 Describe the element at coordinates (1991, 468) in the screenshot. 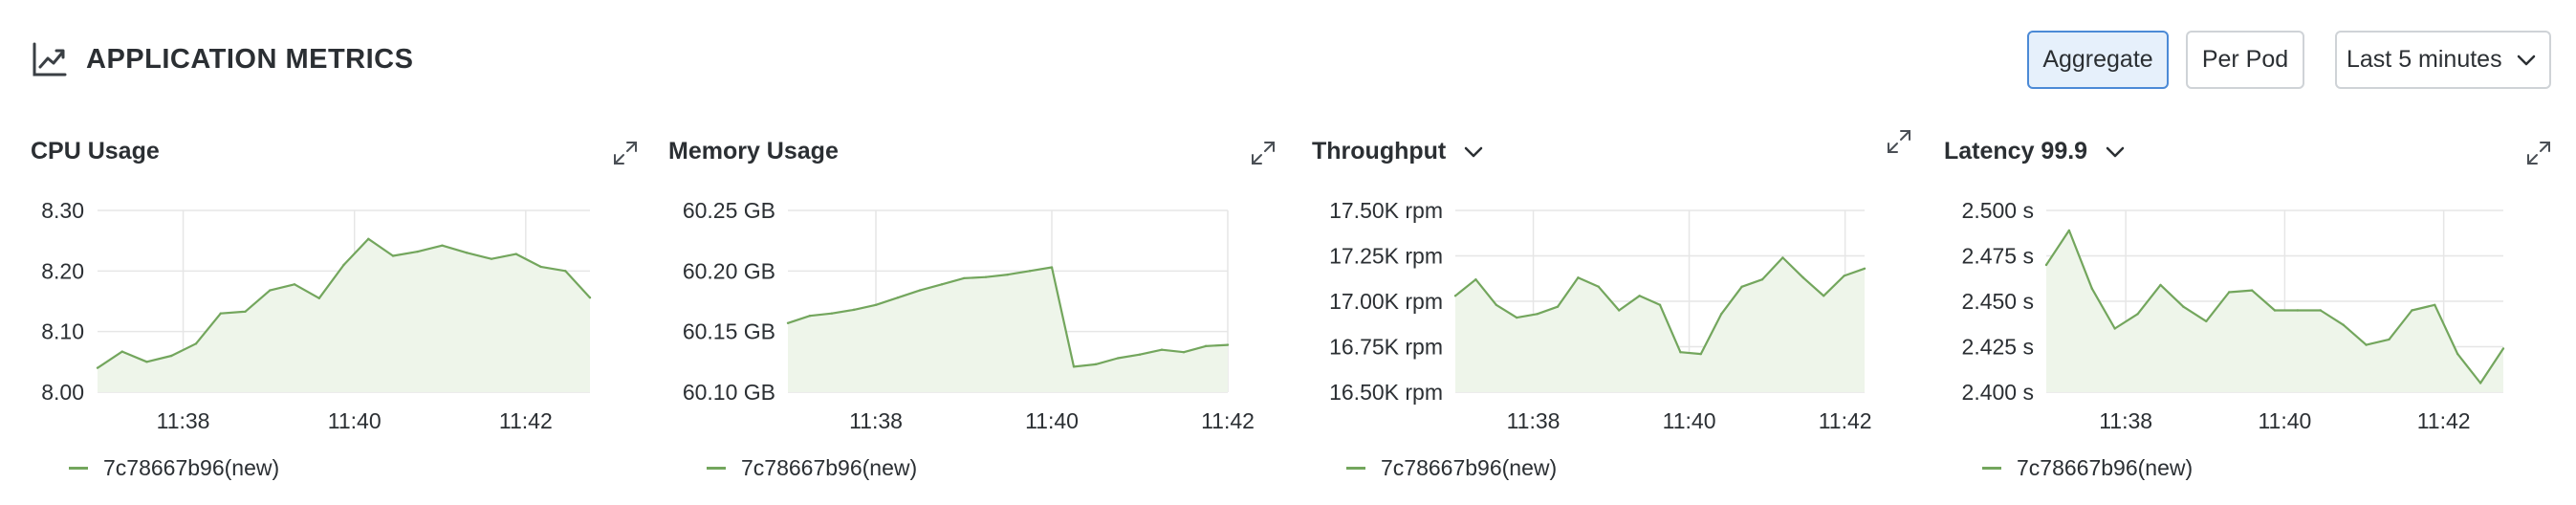

I see `legend-swatch` at that location.